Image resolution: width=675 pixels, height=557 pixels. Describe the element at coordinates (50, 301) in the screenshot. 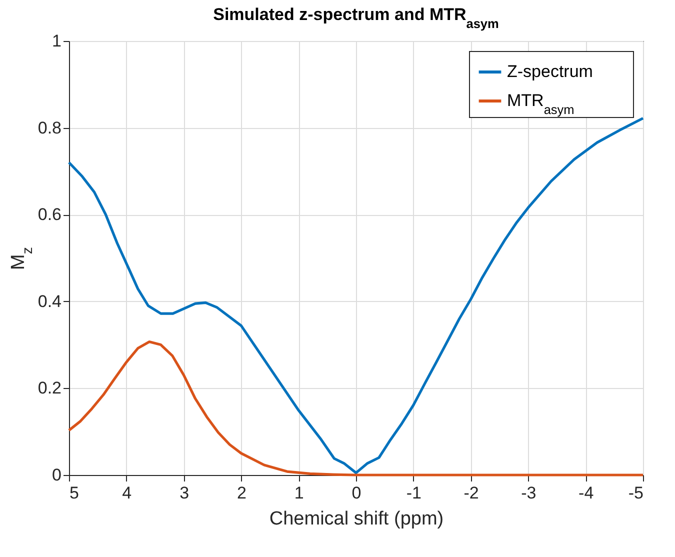

I see `y-tick-label: 0.4` at that location.